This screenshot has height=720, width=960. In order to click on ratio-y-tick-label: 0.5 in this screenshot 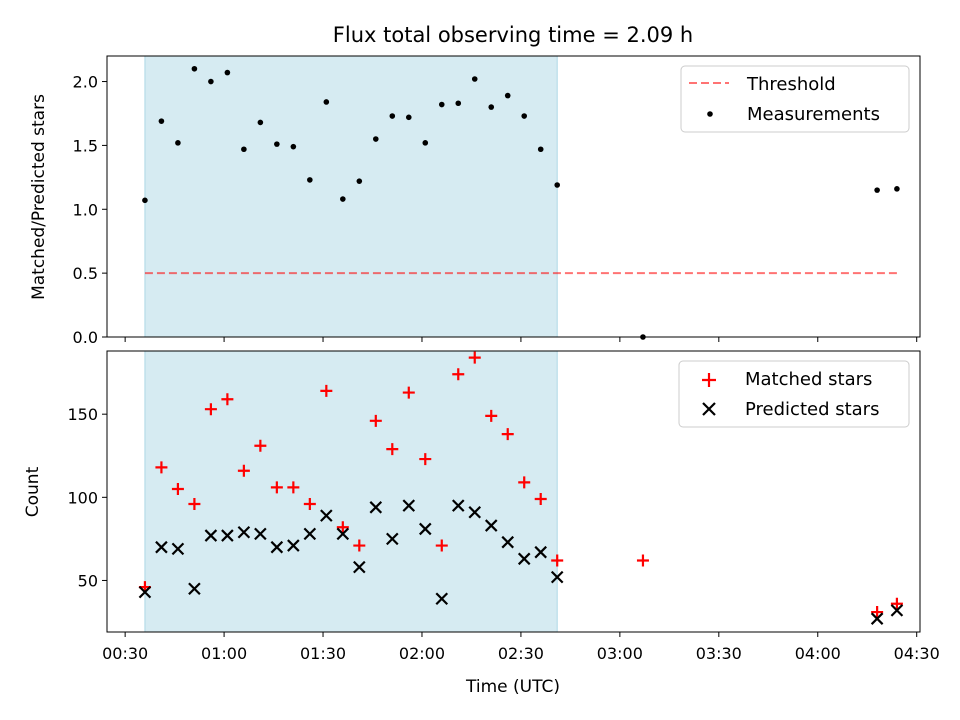, I will do `click(85, 273)`.